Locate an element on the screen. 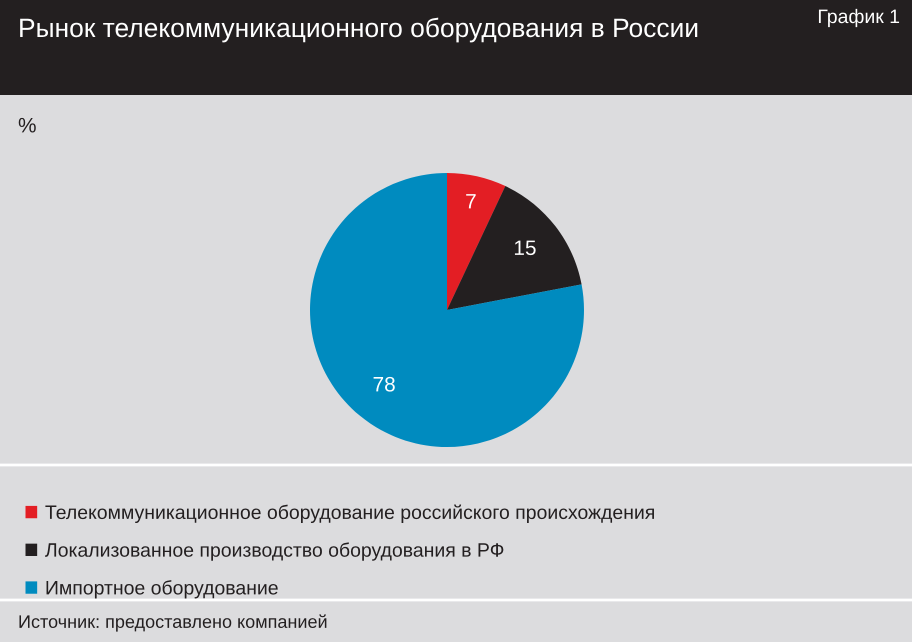 This screenshot has height=642, width=912. legend-label: Телекоммуникационное оборудование российского происхождения is located at coordinates (349, 513).